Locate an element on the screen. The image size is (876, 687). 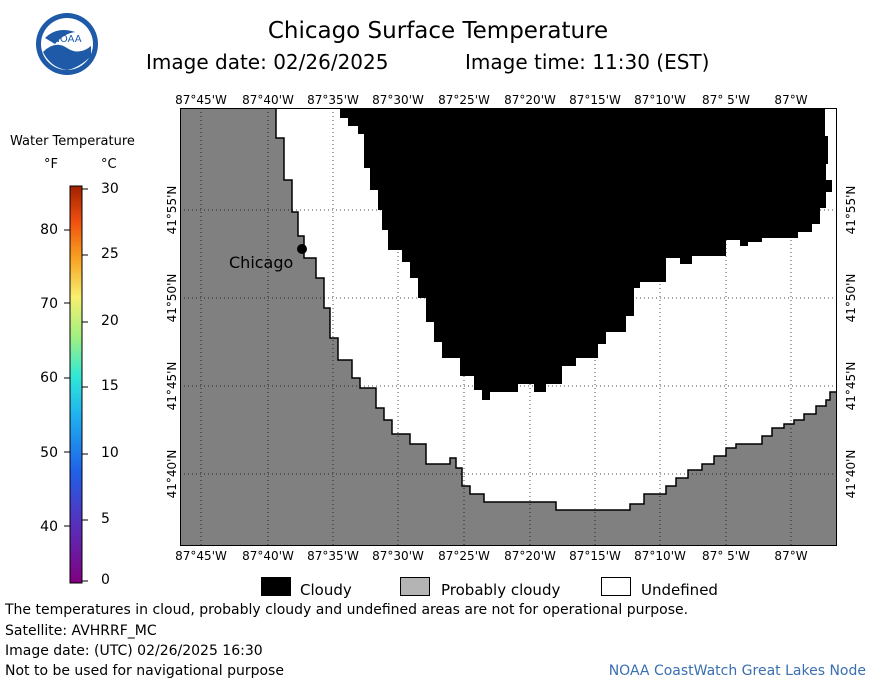
tick-f-50: 50 is located at coordinates (49, 453).